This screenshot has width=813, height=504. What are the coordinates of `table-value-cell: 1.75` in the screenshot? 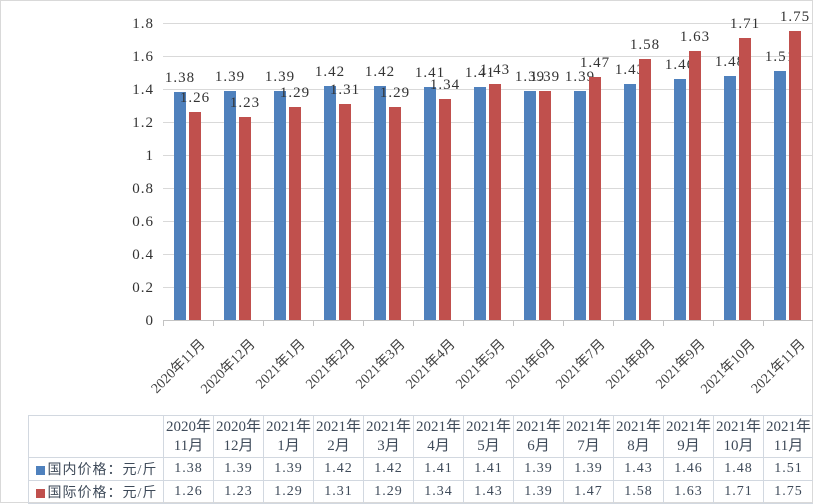 It's located at (788, 492).